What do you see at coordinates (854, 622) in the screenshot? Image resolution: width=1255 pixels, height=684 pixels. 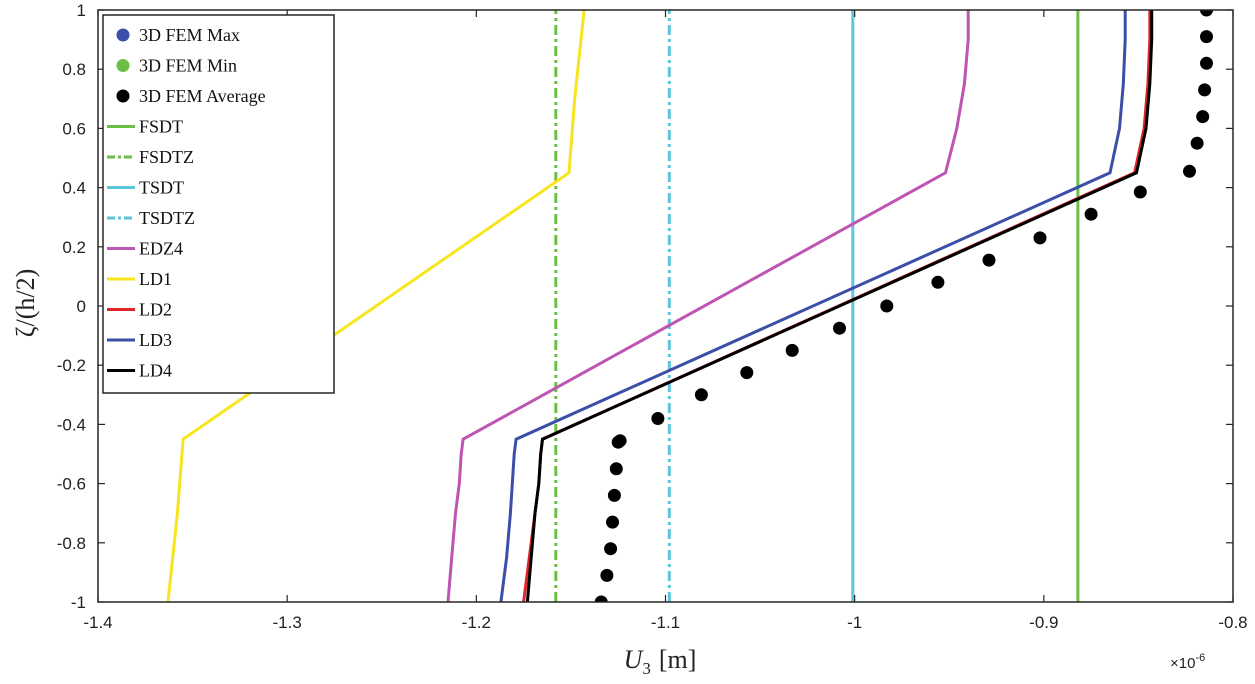 I see `x-tick-label: -1` at bounding box center [854, 622].